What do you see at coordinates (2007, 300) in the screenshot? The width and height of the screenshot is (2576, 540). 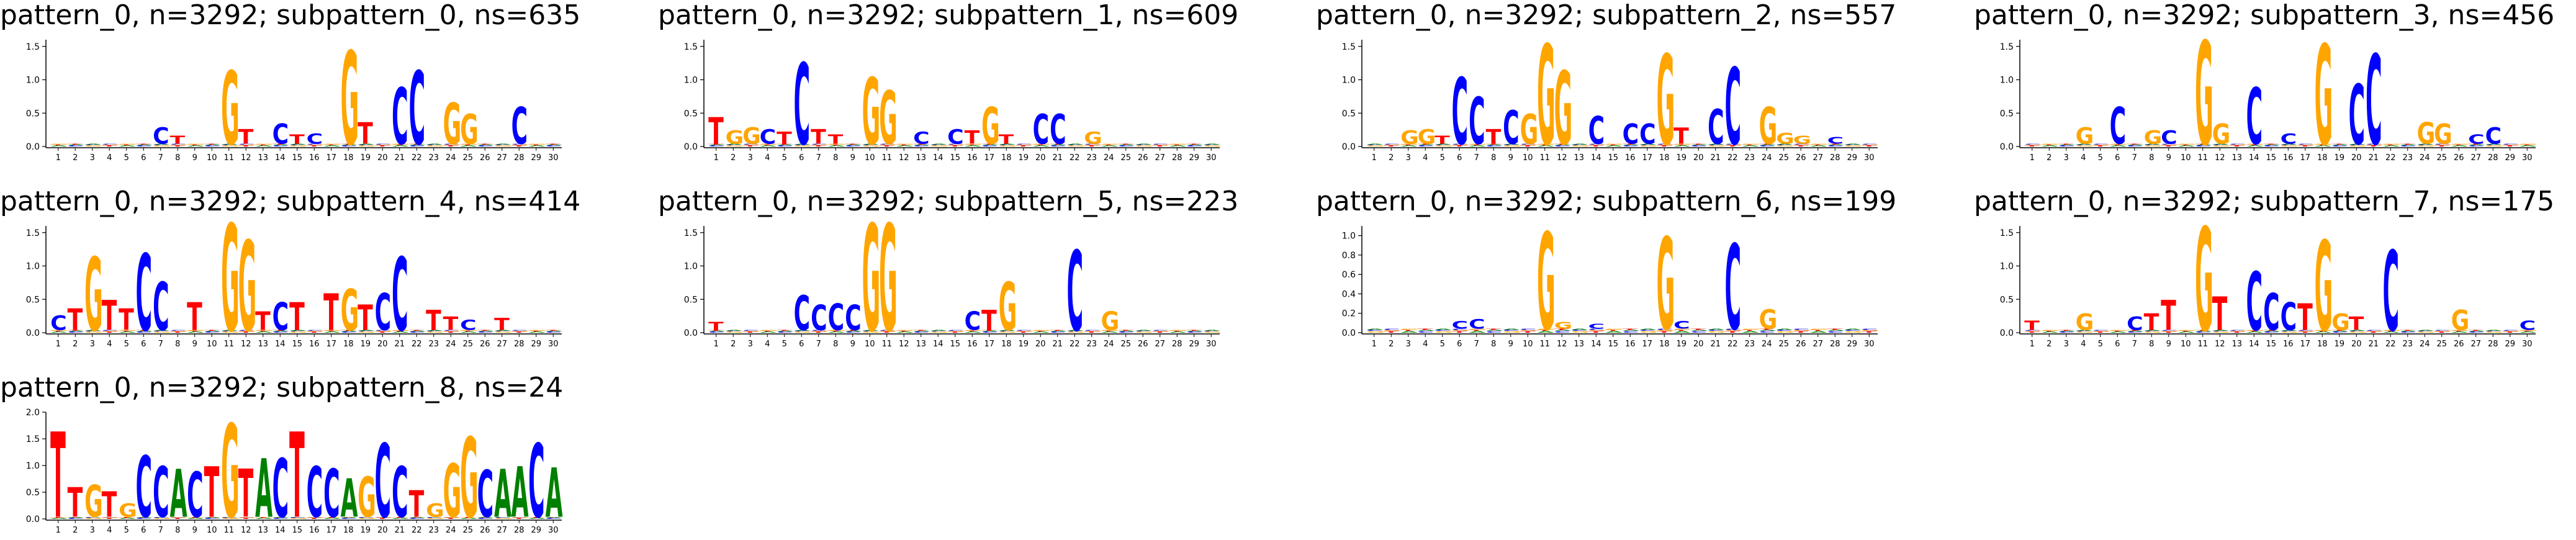 I see `y-tick-label: 0.5` at bounding box center [2007, 300].